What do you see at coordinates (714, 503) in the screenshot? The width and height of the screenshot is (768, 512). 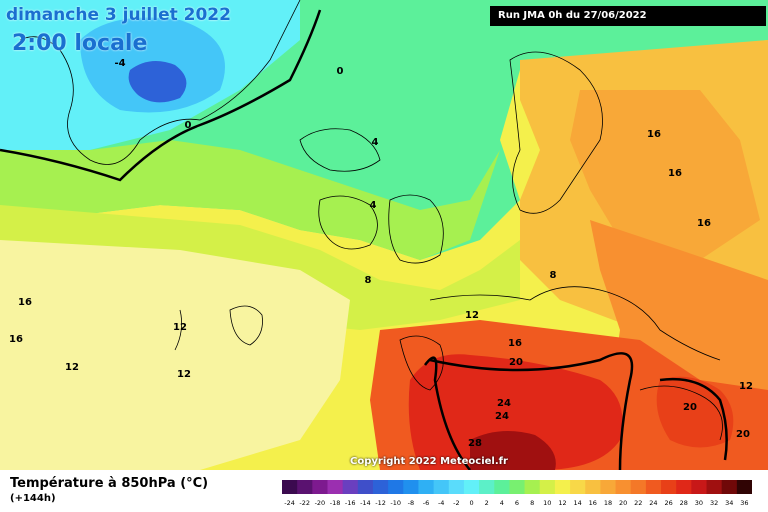 I see `scale-tick-label: 32` at bounding box center [714, 503].